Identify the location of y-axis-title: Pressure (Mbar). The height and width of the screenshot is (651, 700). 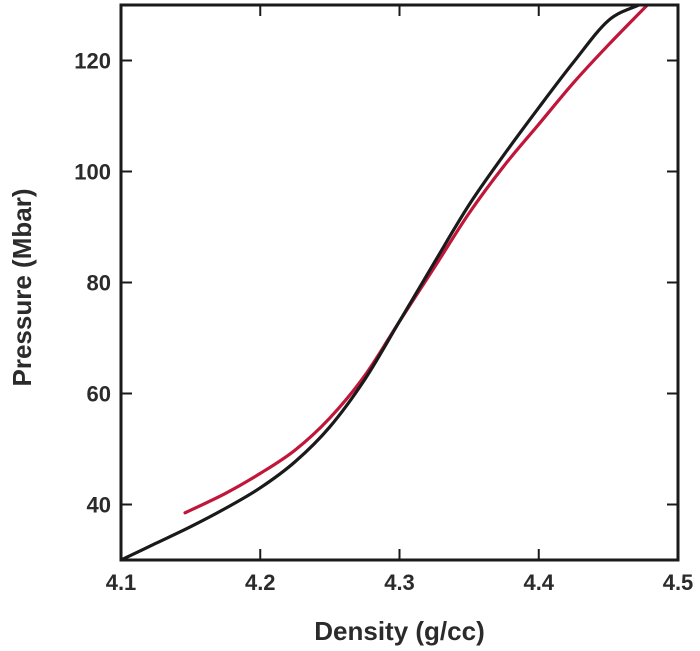
(22, 288).